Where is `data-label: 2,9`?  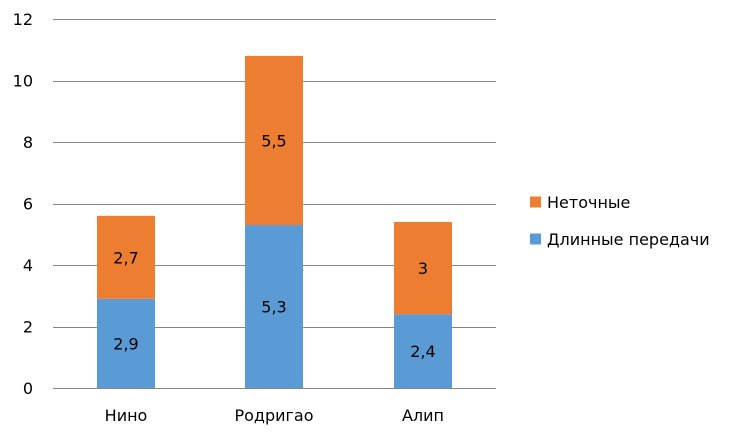 data-label: 2,9 is located at coordinates (125, 343).